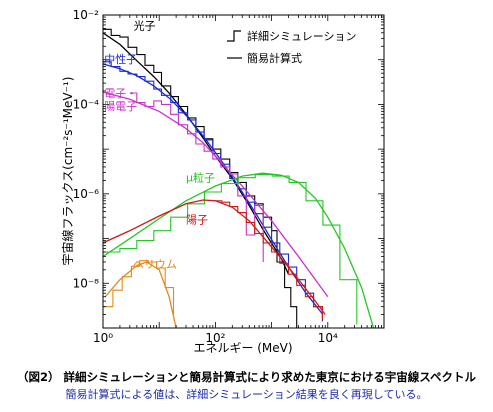 The width and height of the screenshot is (493, 412). Describe the element at coordinates (200, 177) in the screenshot. I see `series-label-3: μ粒子` at that location.